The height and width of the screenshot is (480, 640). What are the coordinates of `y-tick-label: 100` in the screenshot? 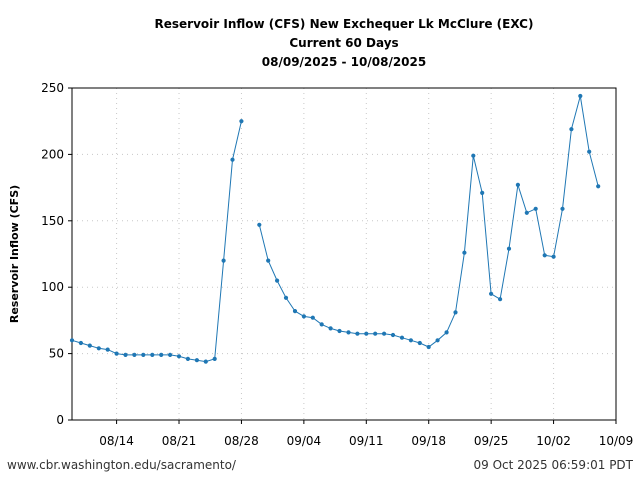 It's located at (52, 287).